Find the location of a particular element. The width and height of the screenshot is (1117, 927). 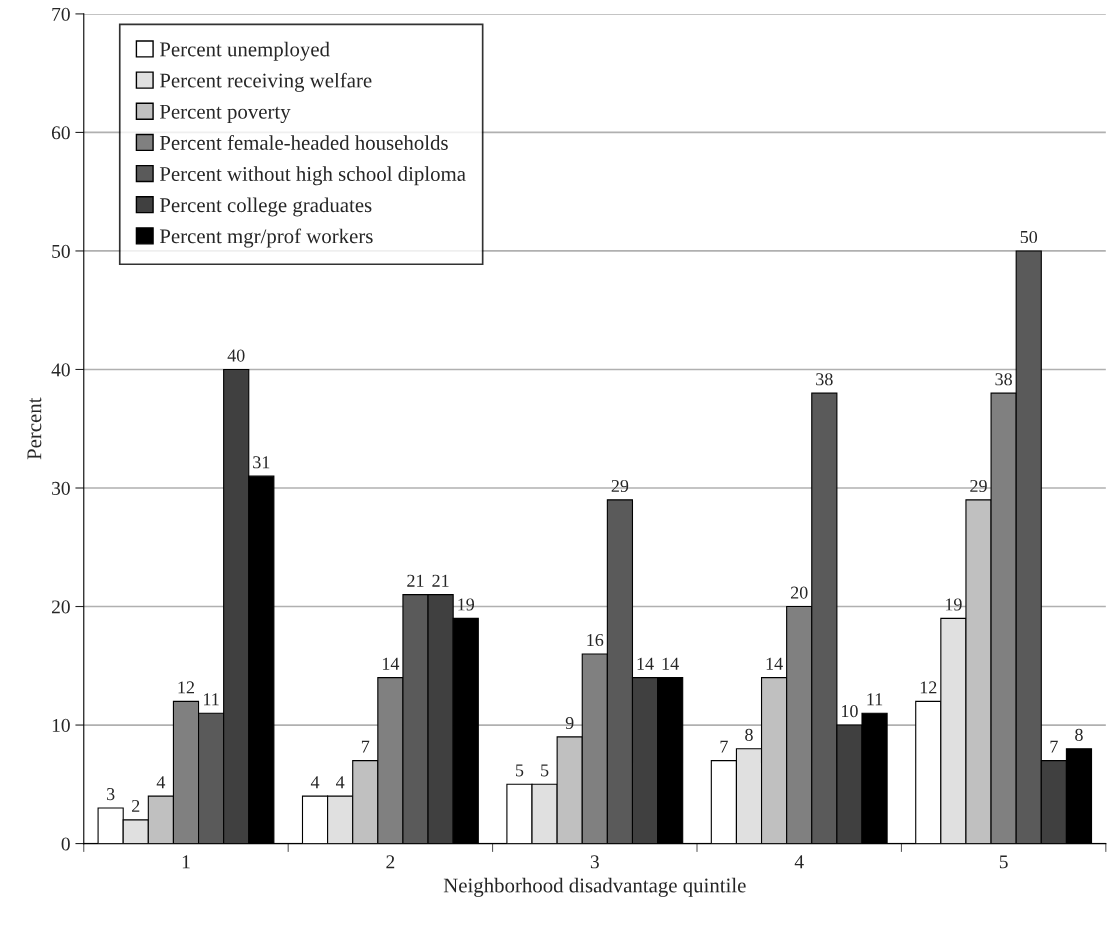

y-tick-label: 40 is located at coordinates (60, 370).